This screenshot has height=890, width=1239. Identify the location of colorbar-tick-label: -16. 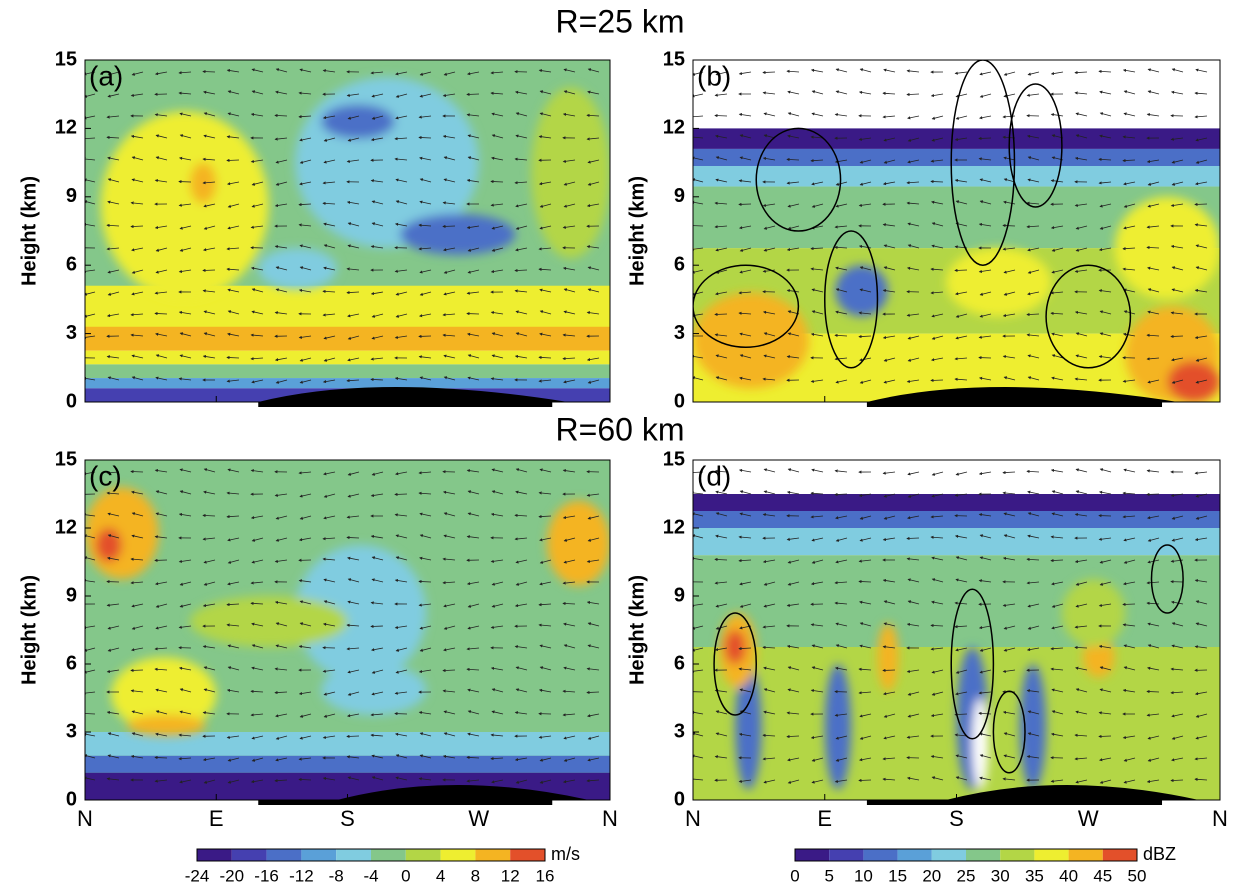
(266, 875).